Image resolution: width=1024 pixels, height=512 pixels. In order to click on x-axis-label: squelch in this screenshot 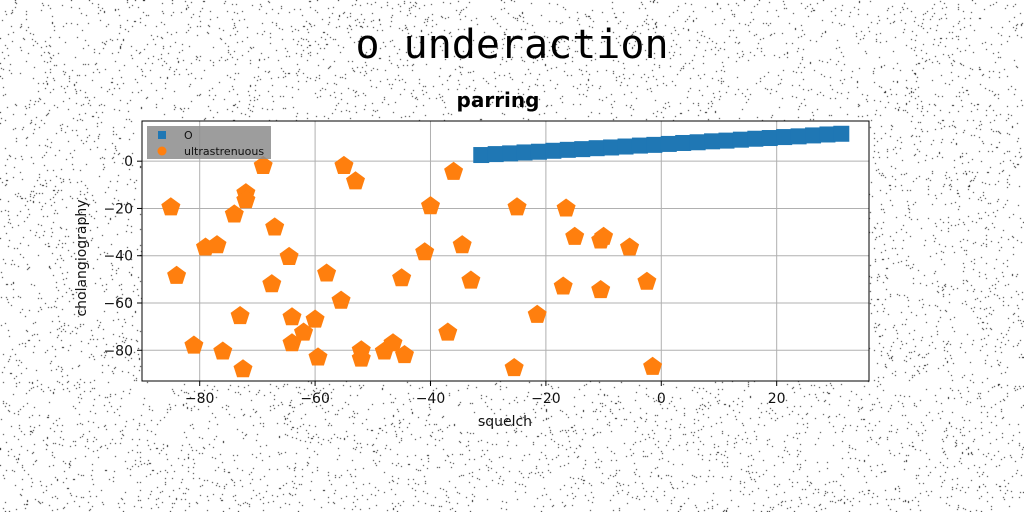, I will do `click(505, 422)`.